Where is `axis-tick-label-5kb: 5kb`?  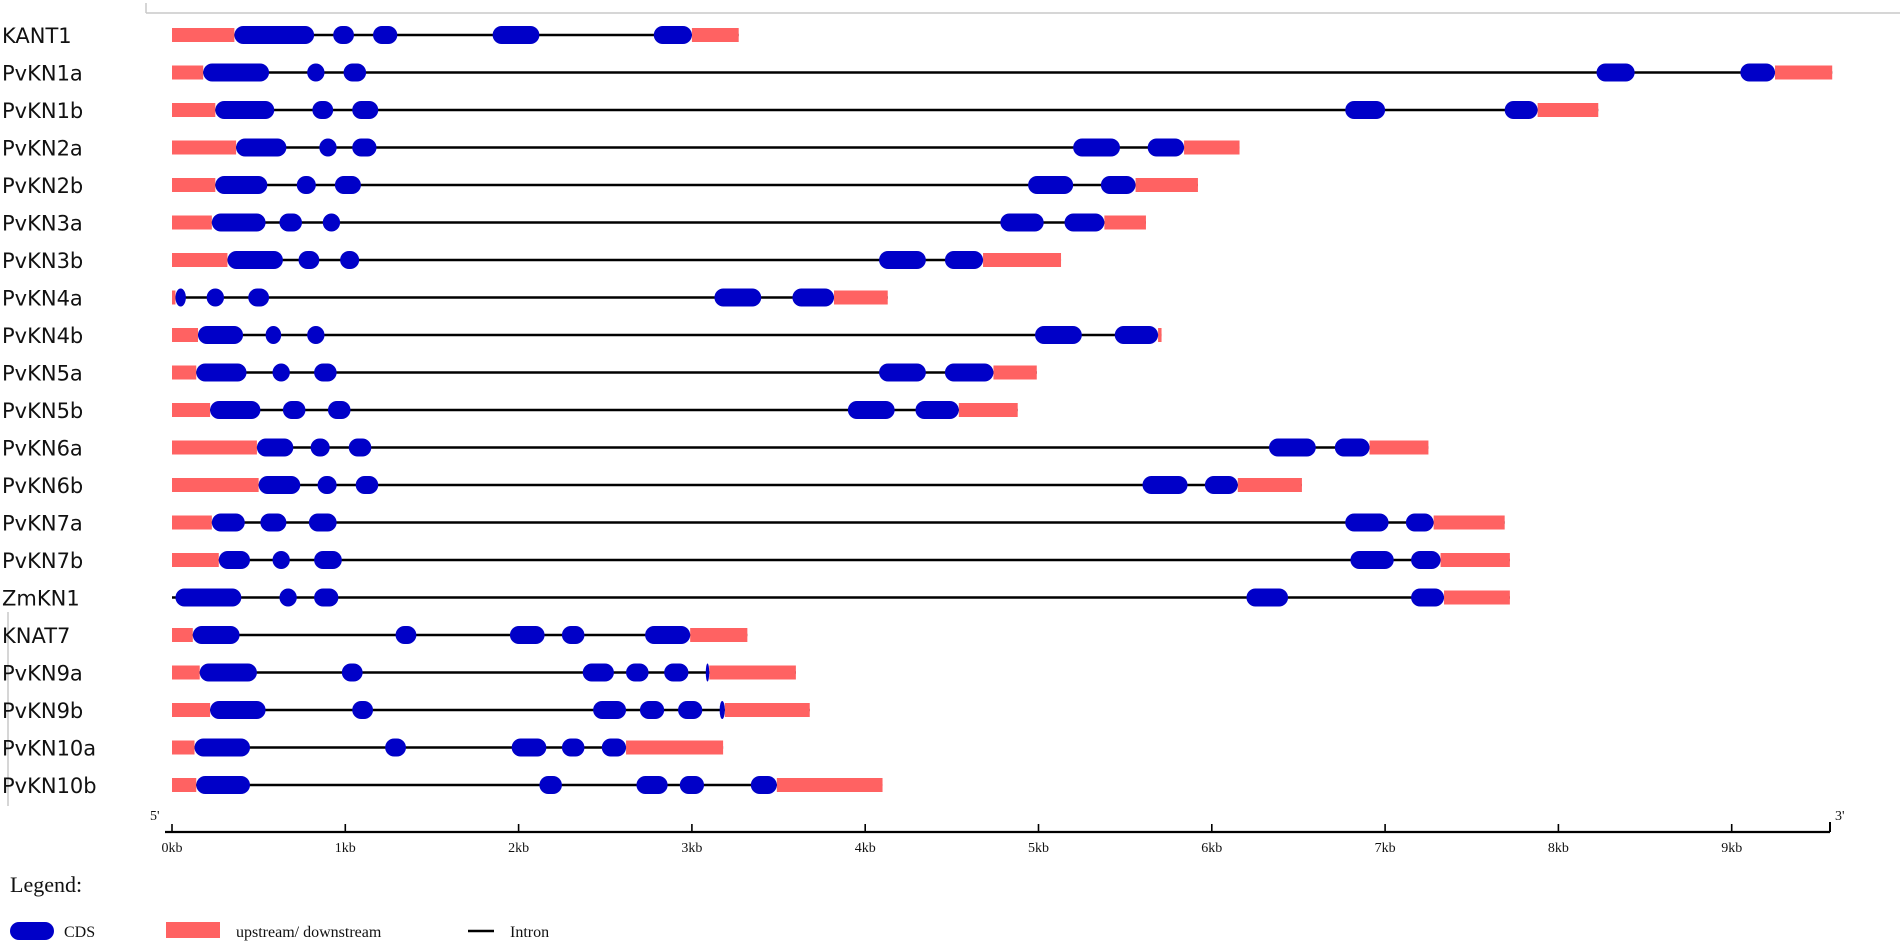
axis-tick-label-5kb: 5kb is located at coordinates (1038, 848).